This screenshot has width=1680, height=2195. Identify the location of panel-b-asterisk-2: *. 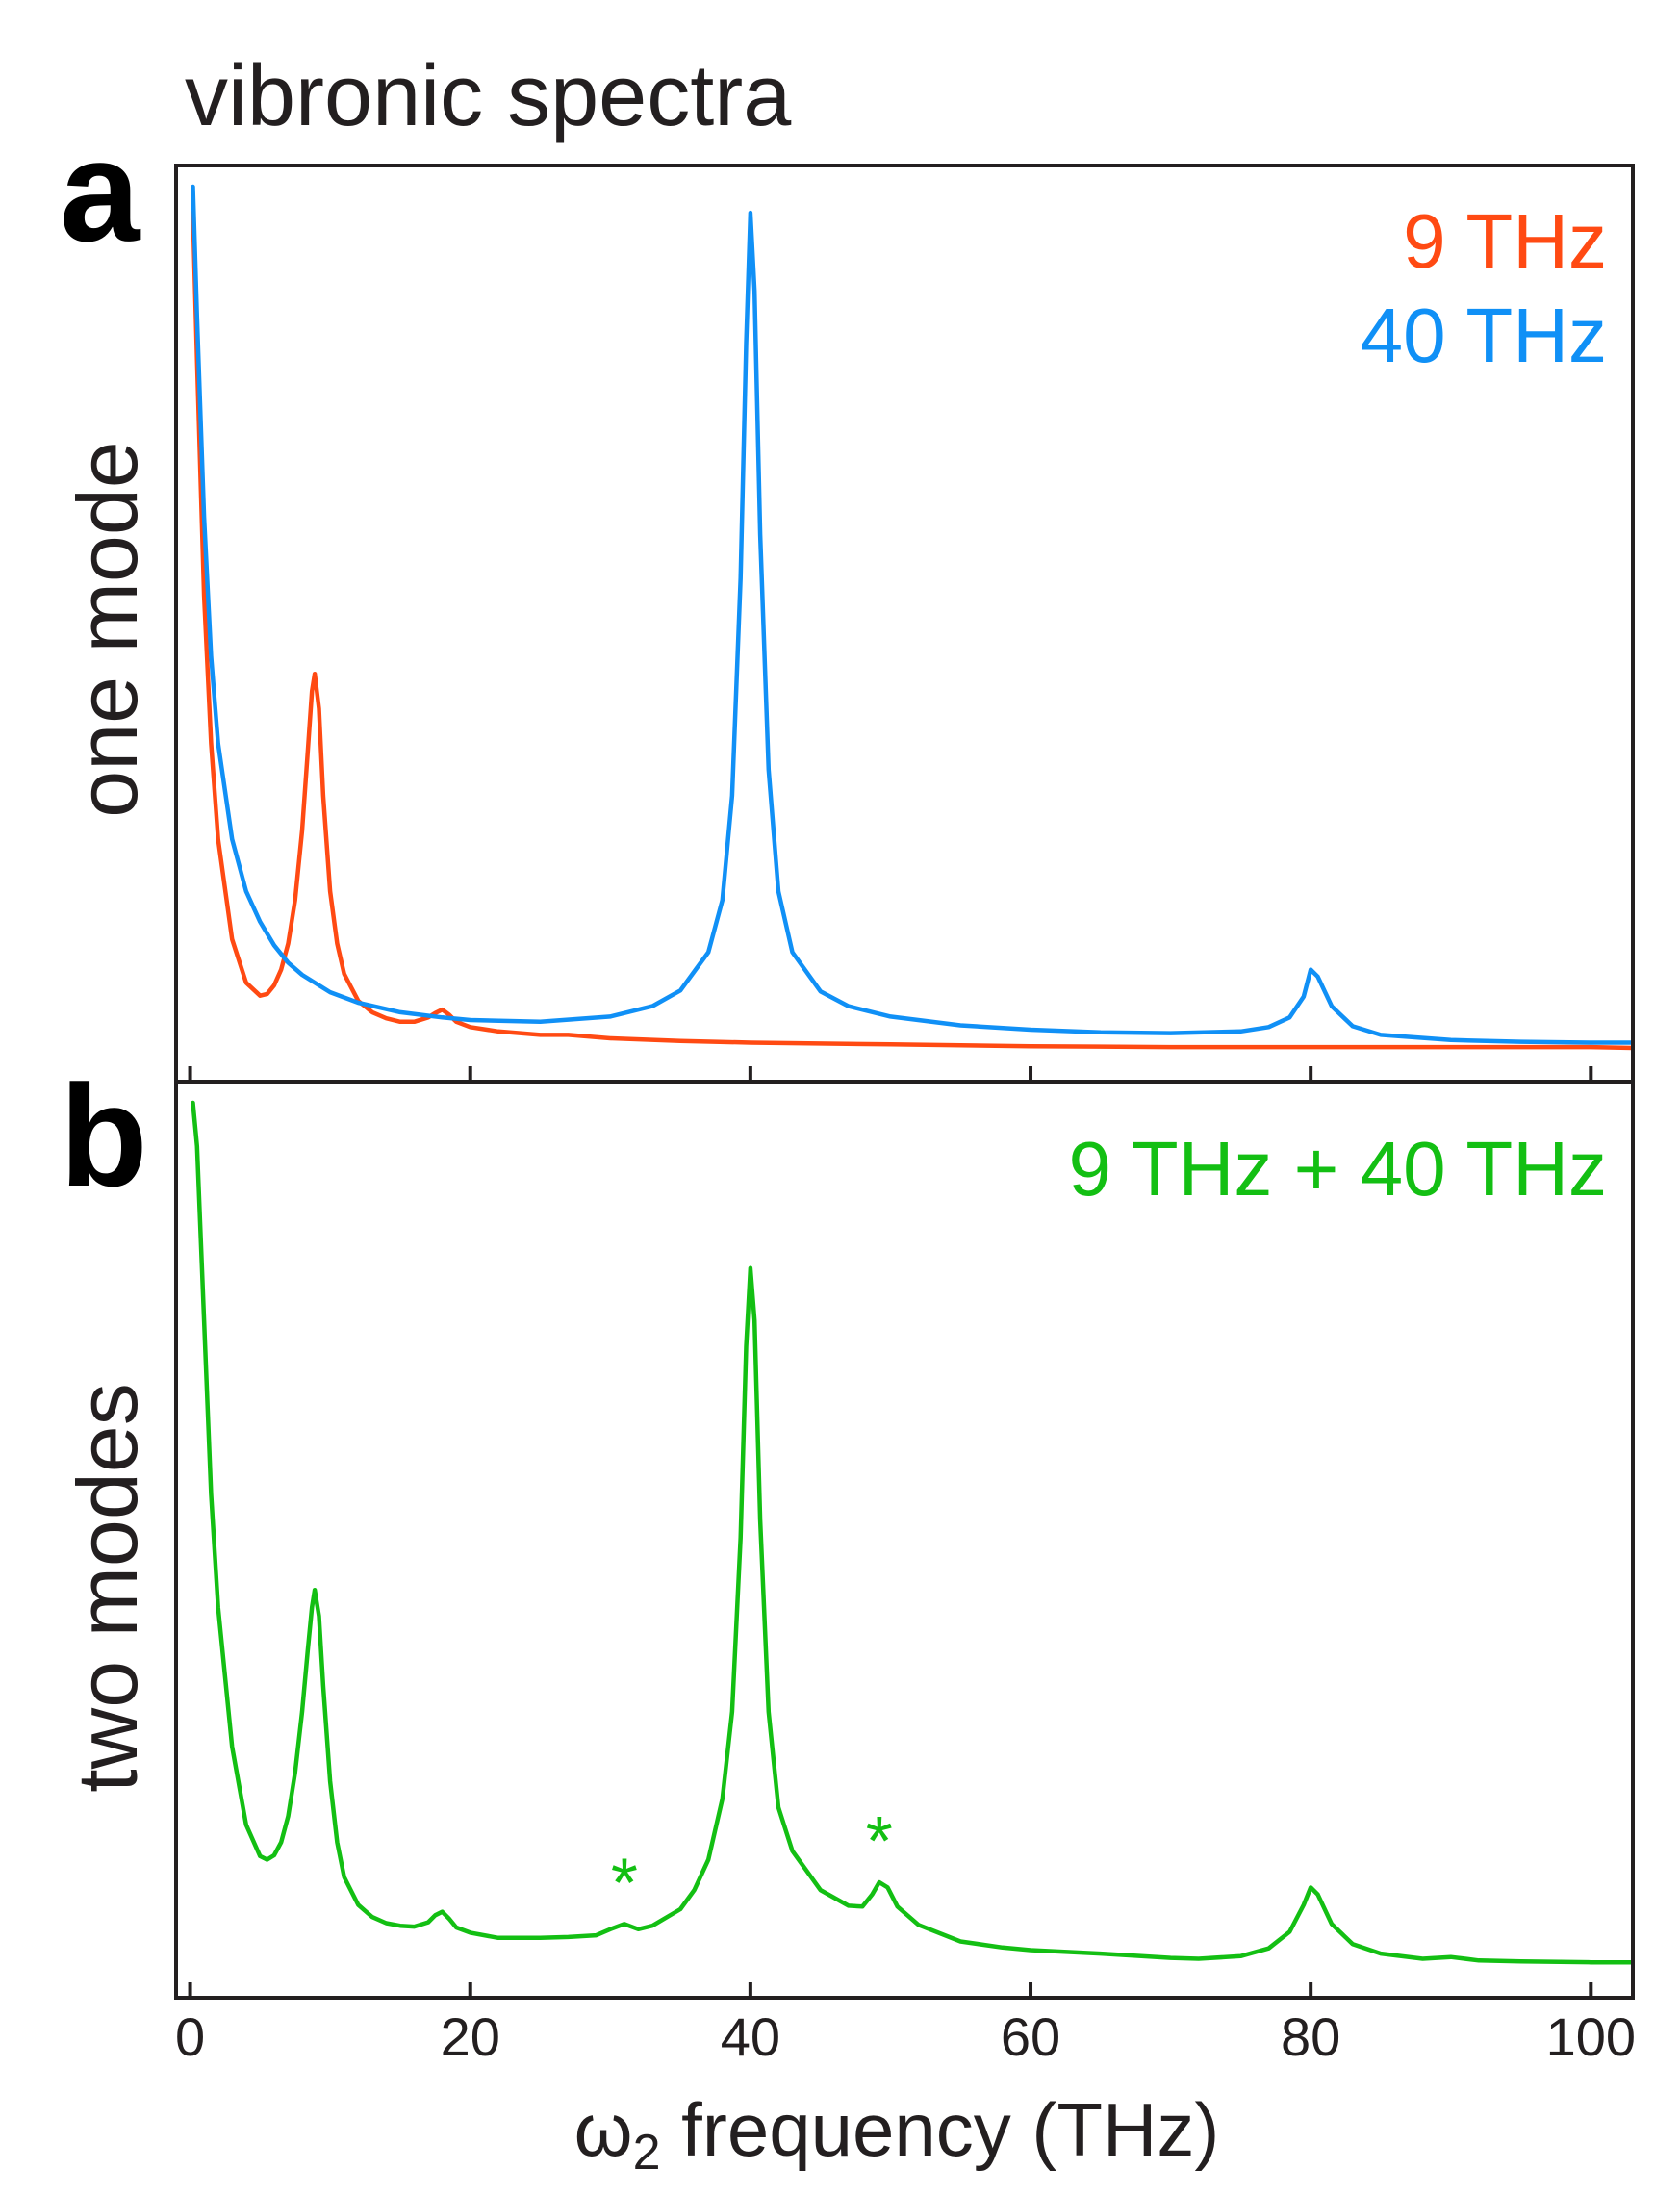
(880, 1841).